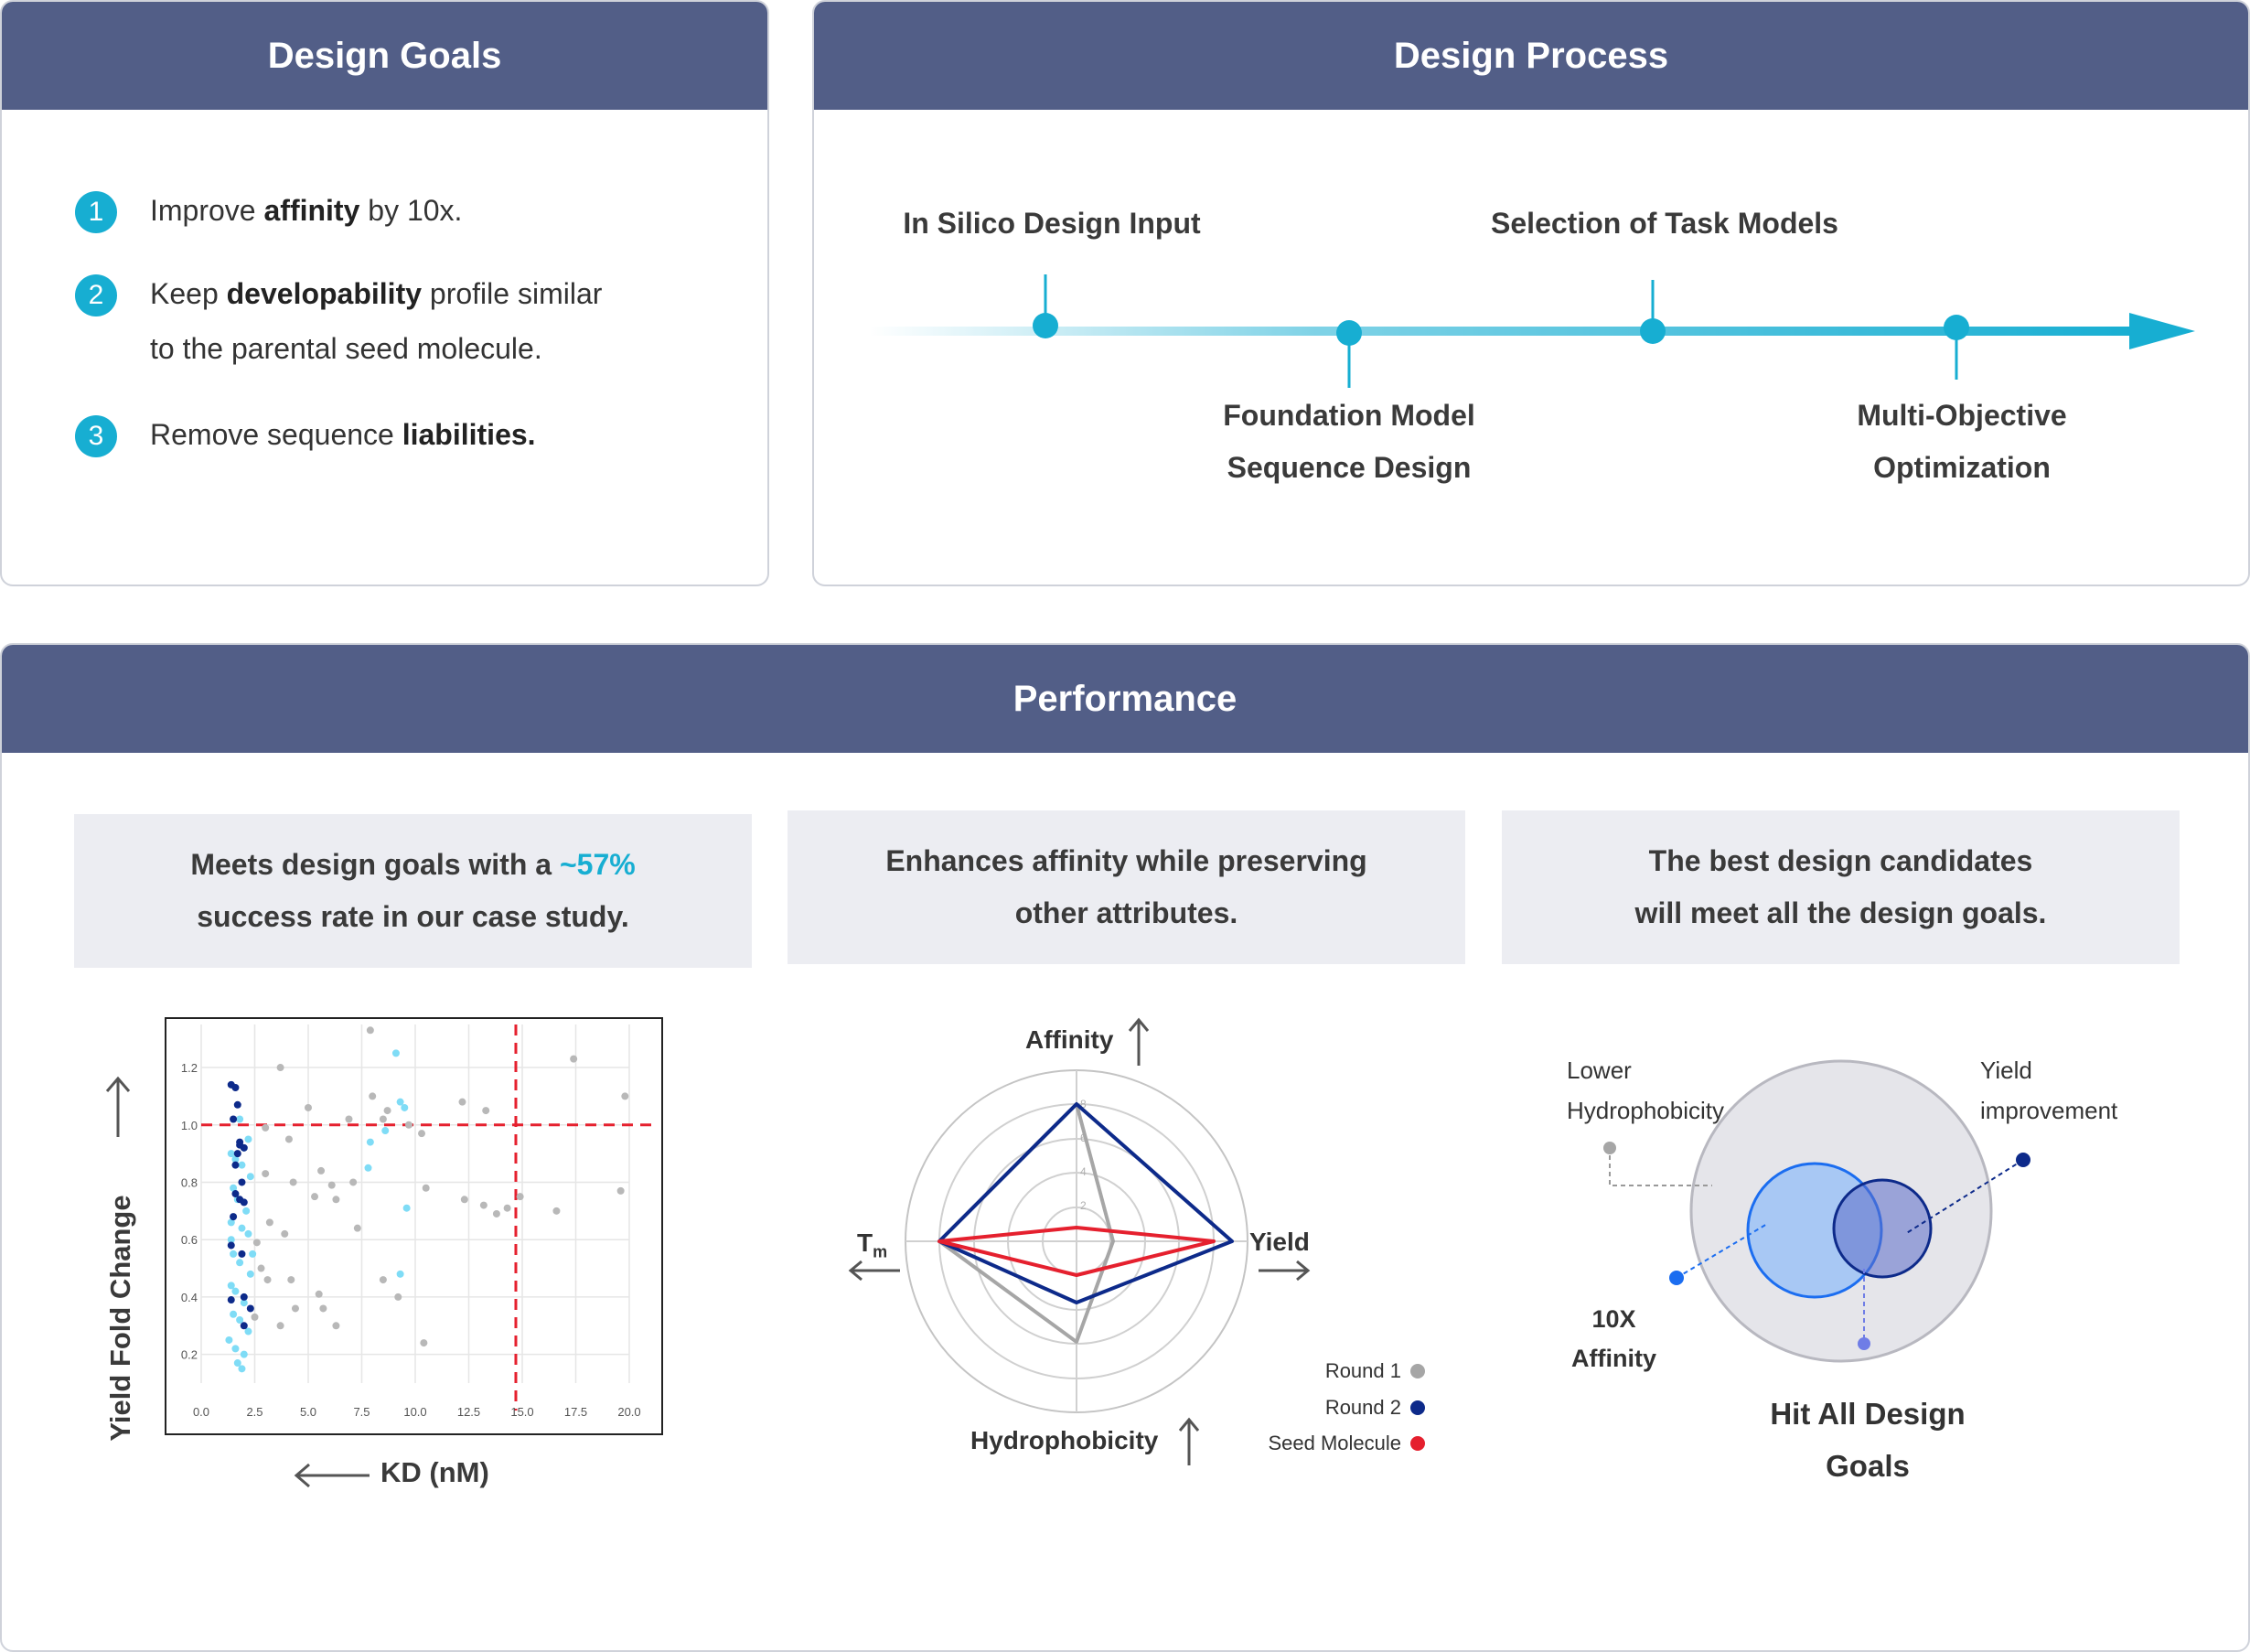 The height and width of the screenshot is (1652, 2250). What do you see at coordinates (118, 1106) in the screenshot?
I see `y-axis-arrow-icon` at bounding box center [118, 1106].